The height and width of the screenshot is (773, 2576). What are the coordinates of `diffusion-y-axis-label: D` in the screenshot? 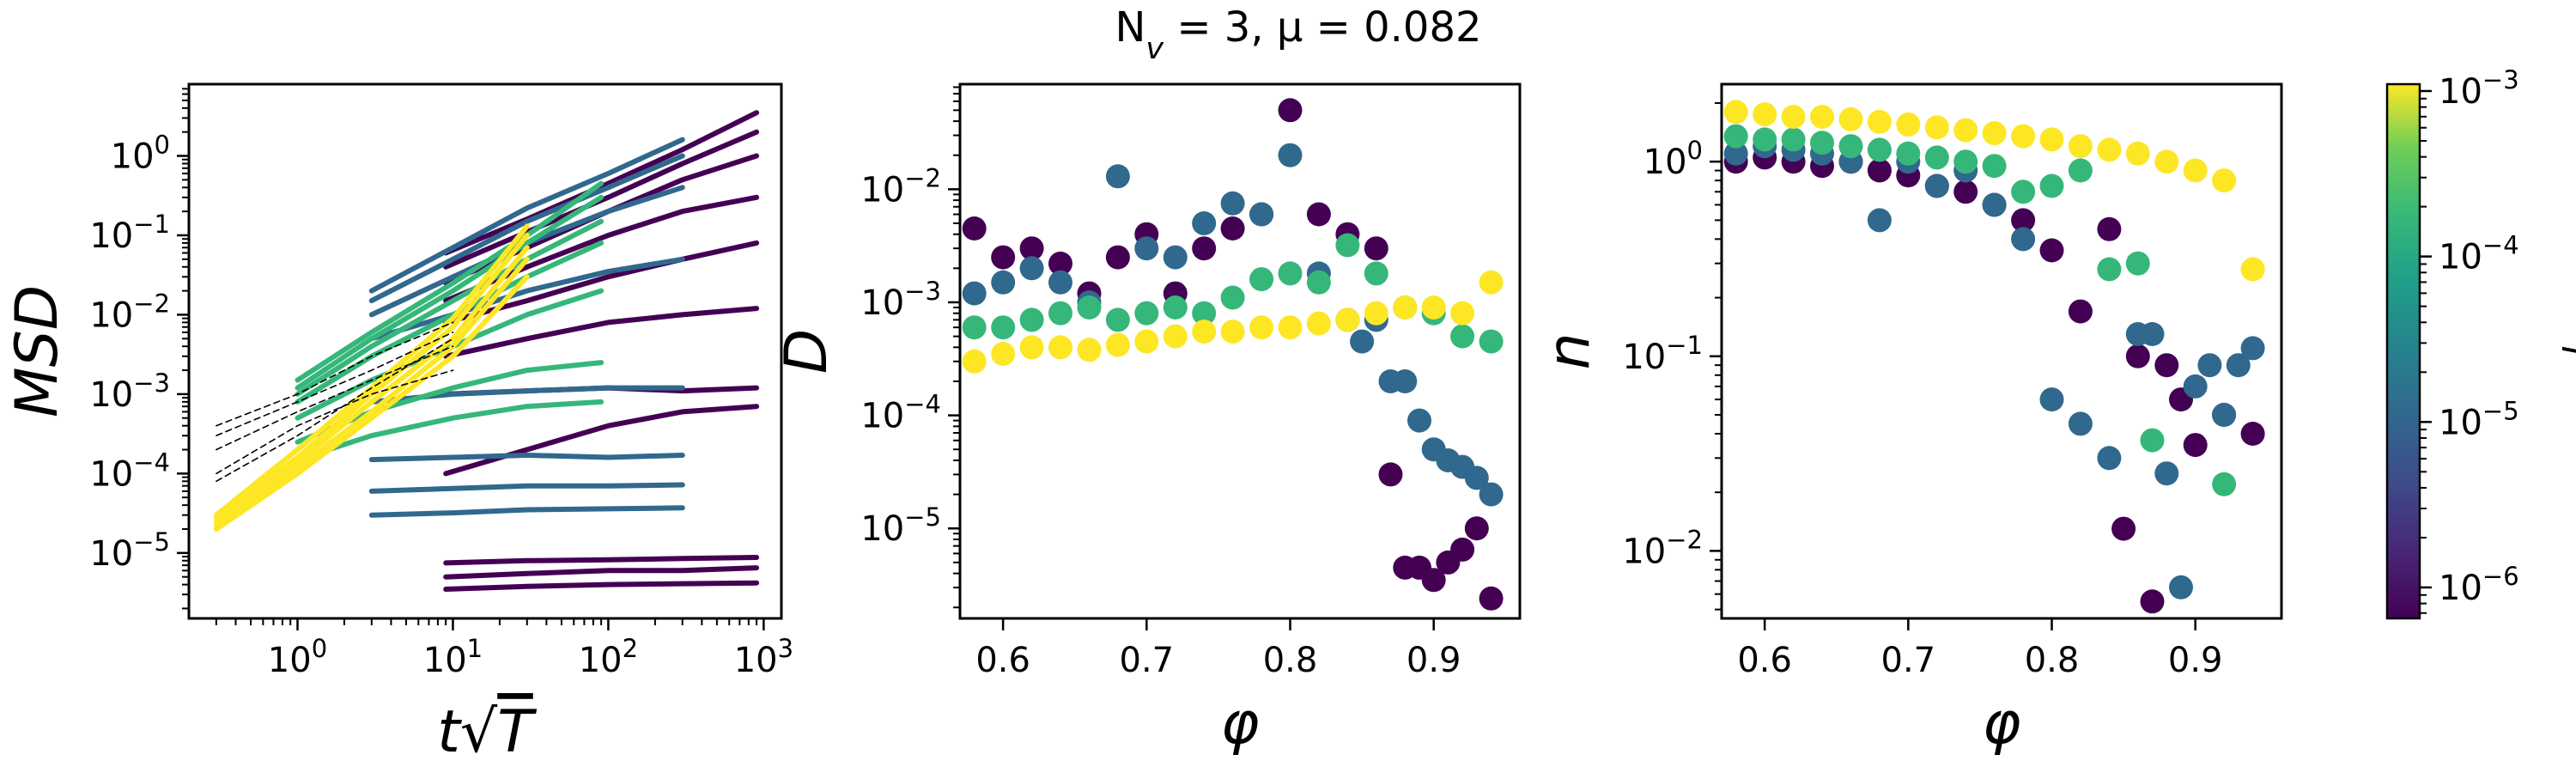 It's located at (807, 351).